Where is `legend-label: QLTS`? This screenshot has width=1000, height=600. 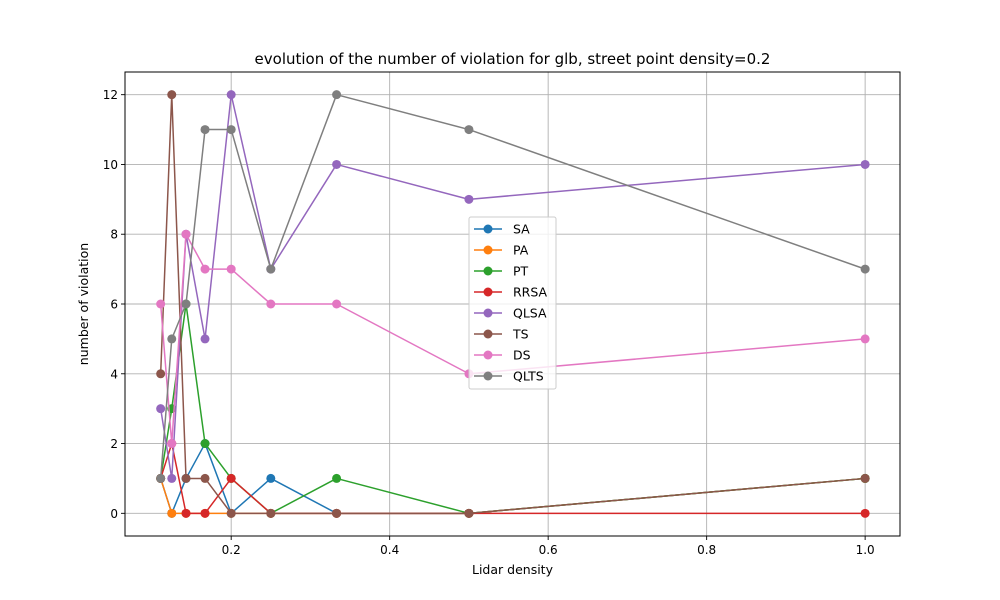
legend-label: QLTS is located at coordinates (528, 376).